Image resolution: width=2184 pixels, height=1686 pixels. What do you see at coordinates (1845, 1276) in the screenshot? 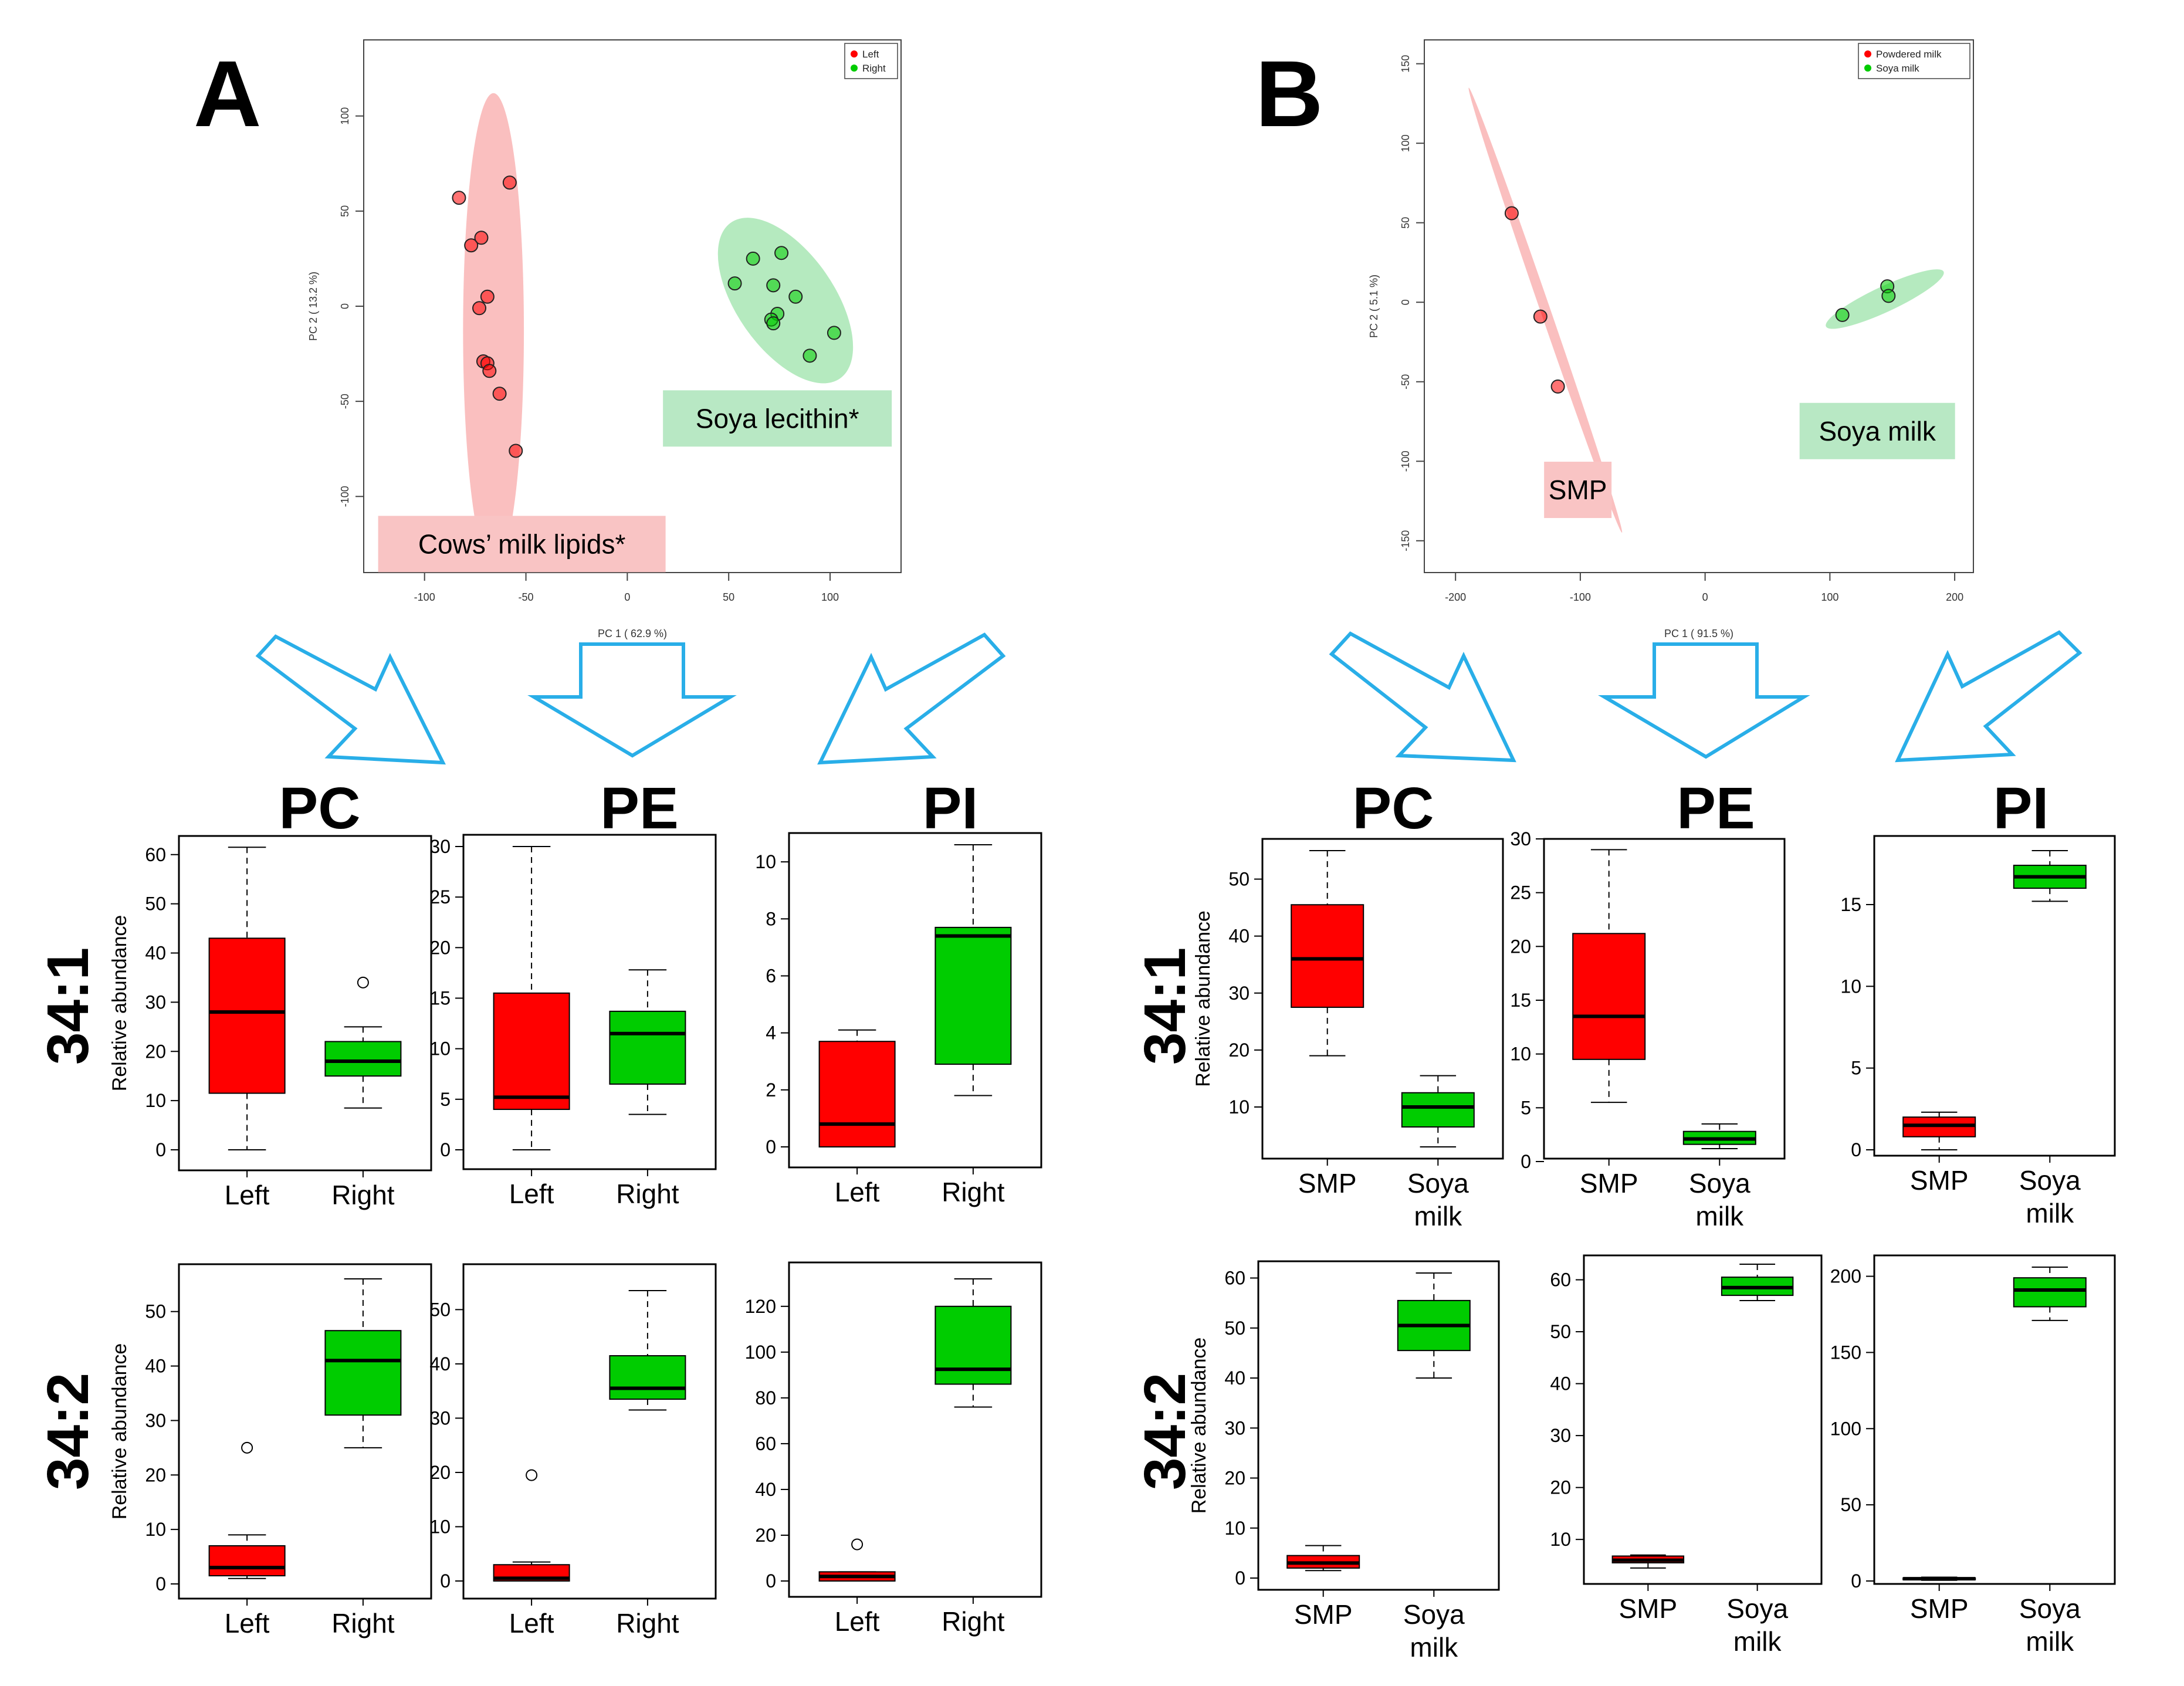
I see `y-tick-label: 200` at bounding box center [1845, 1276].